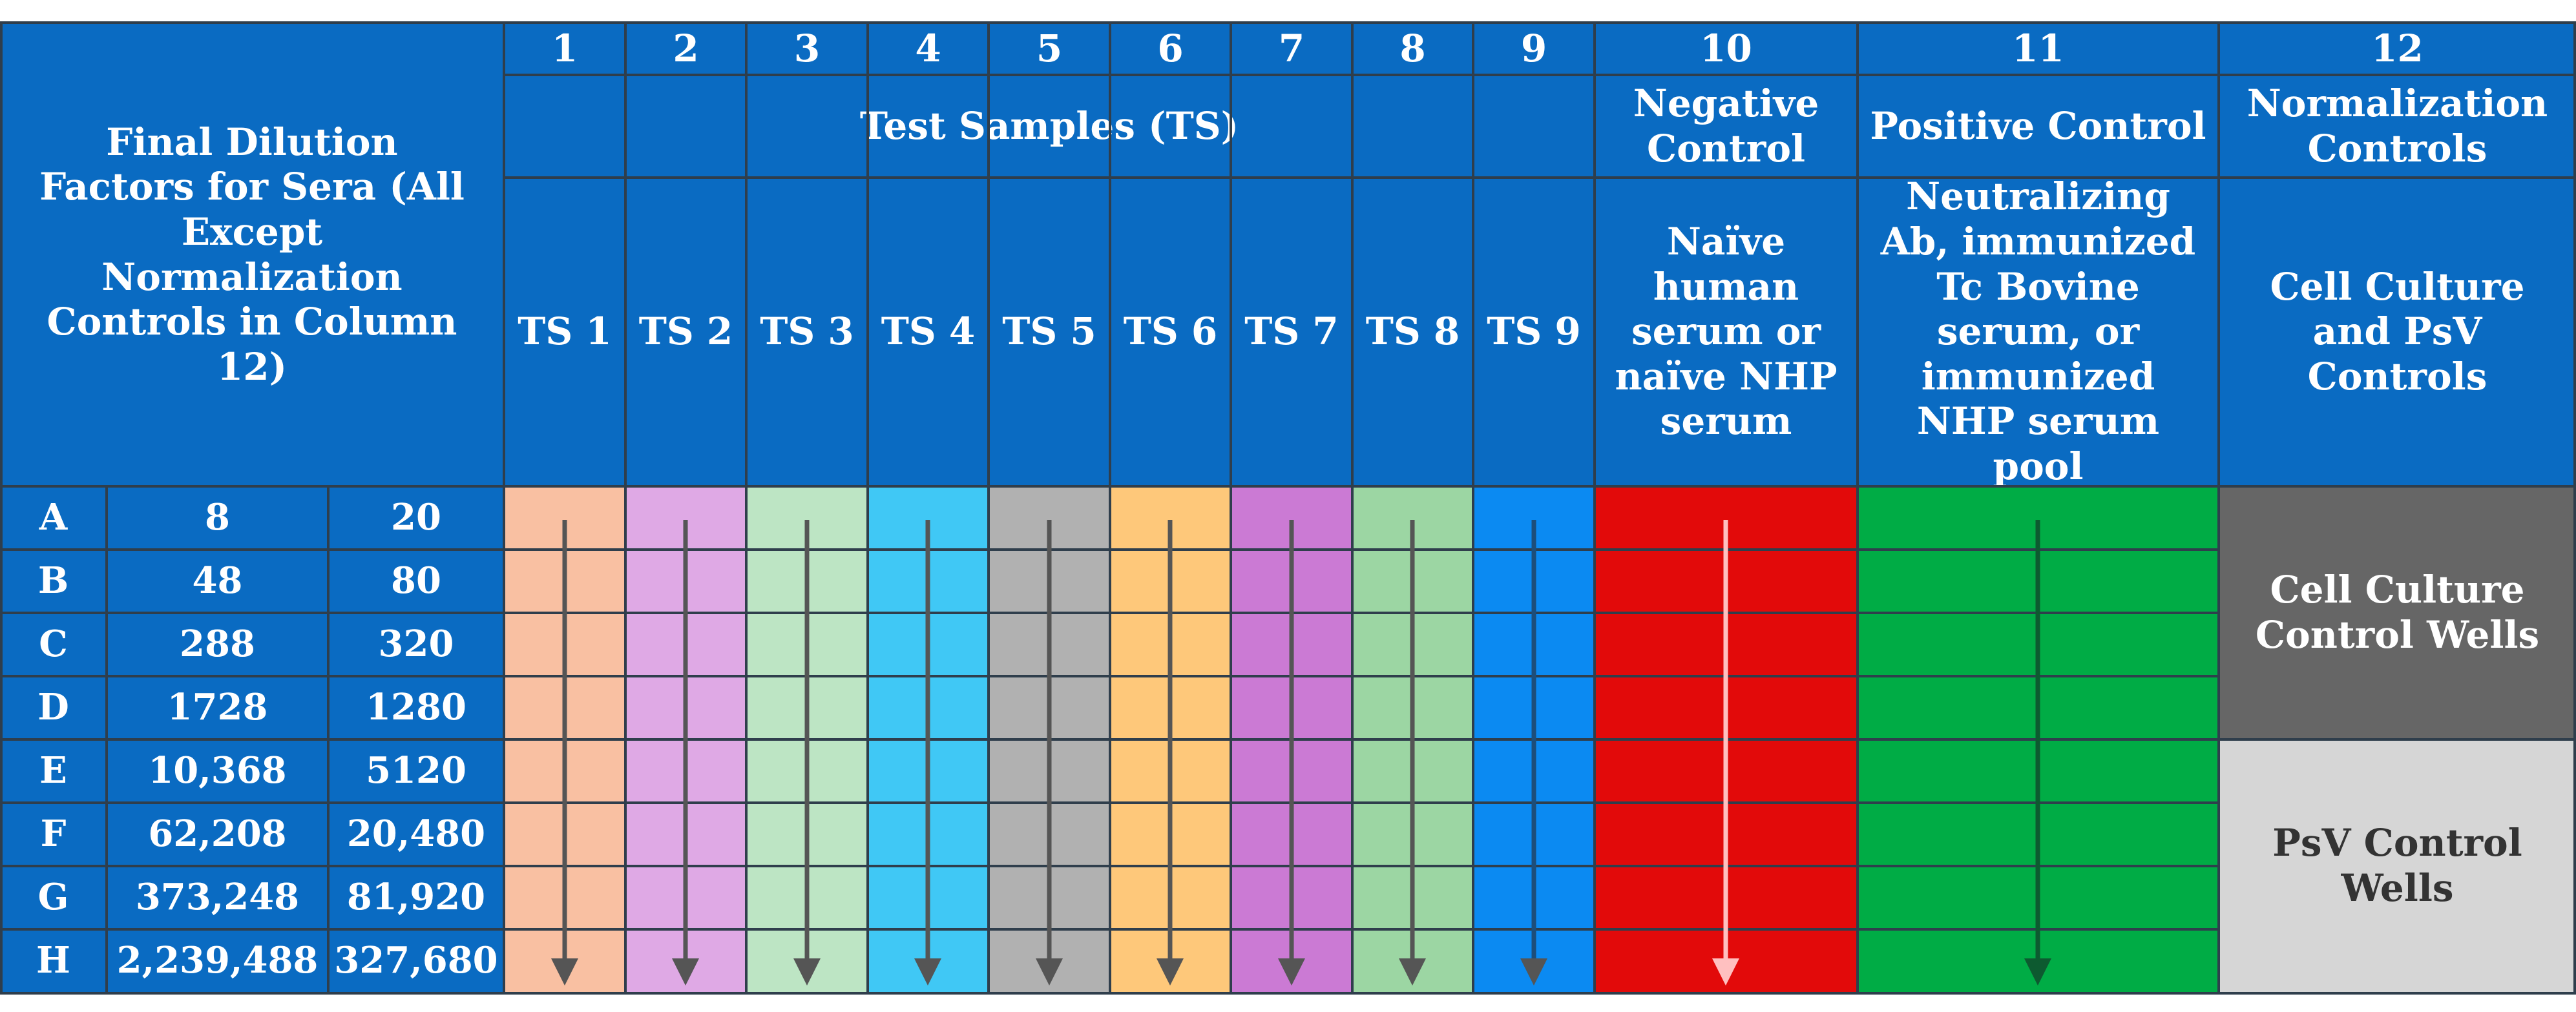  Describe the element at coordinates (416, 518) in the screenshot. I see `row-dilution-2: 20` at that location.